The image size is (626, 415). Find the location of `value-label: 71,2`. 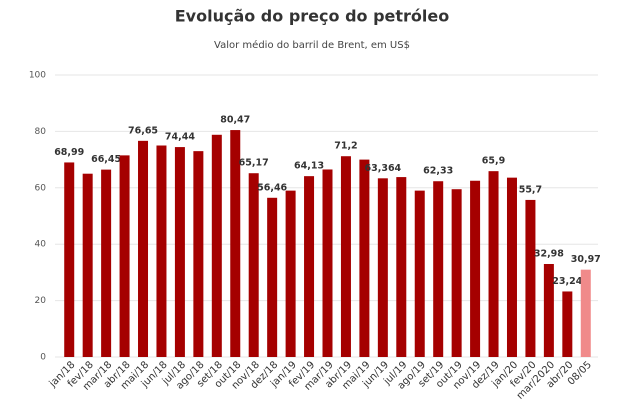

value-label: 71,2 is located at coordinates (345, 146).